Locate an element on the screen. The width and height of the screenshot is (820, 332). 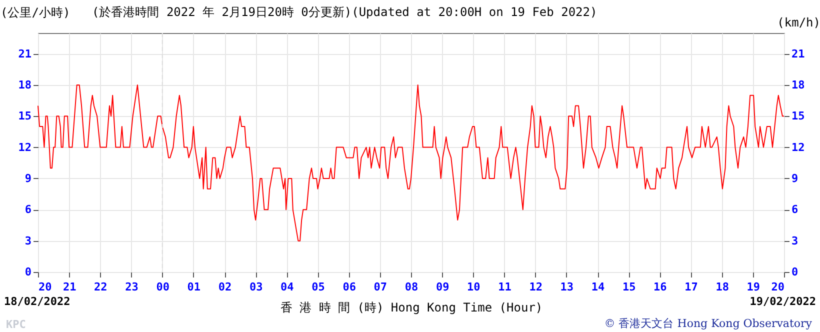
y2-tick-label: 15 is located at coordinates (798, 116).